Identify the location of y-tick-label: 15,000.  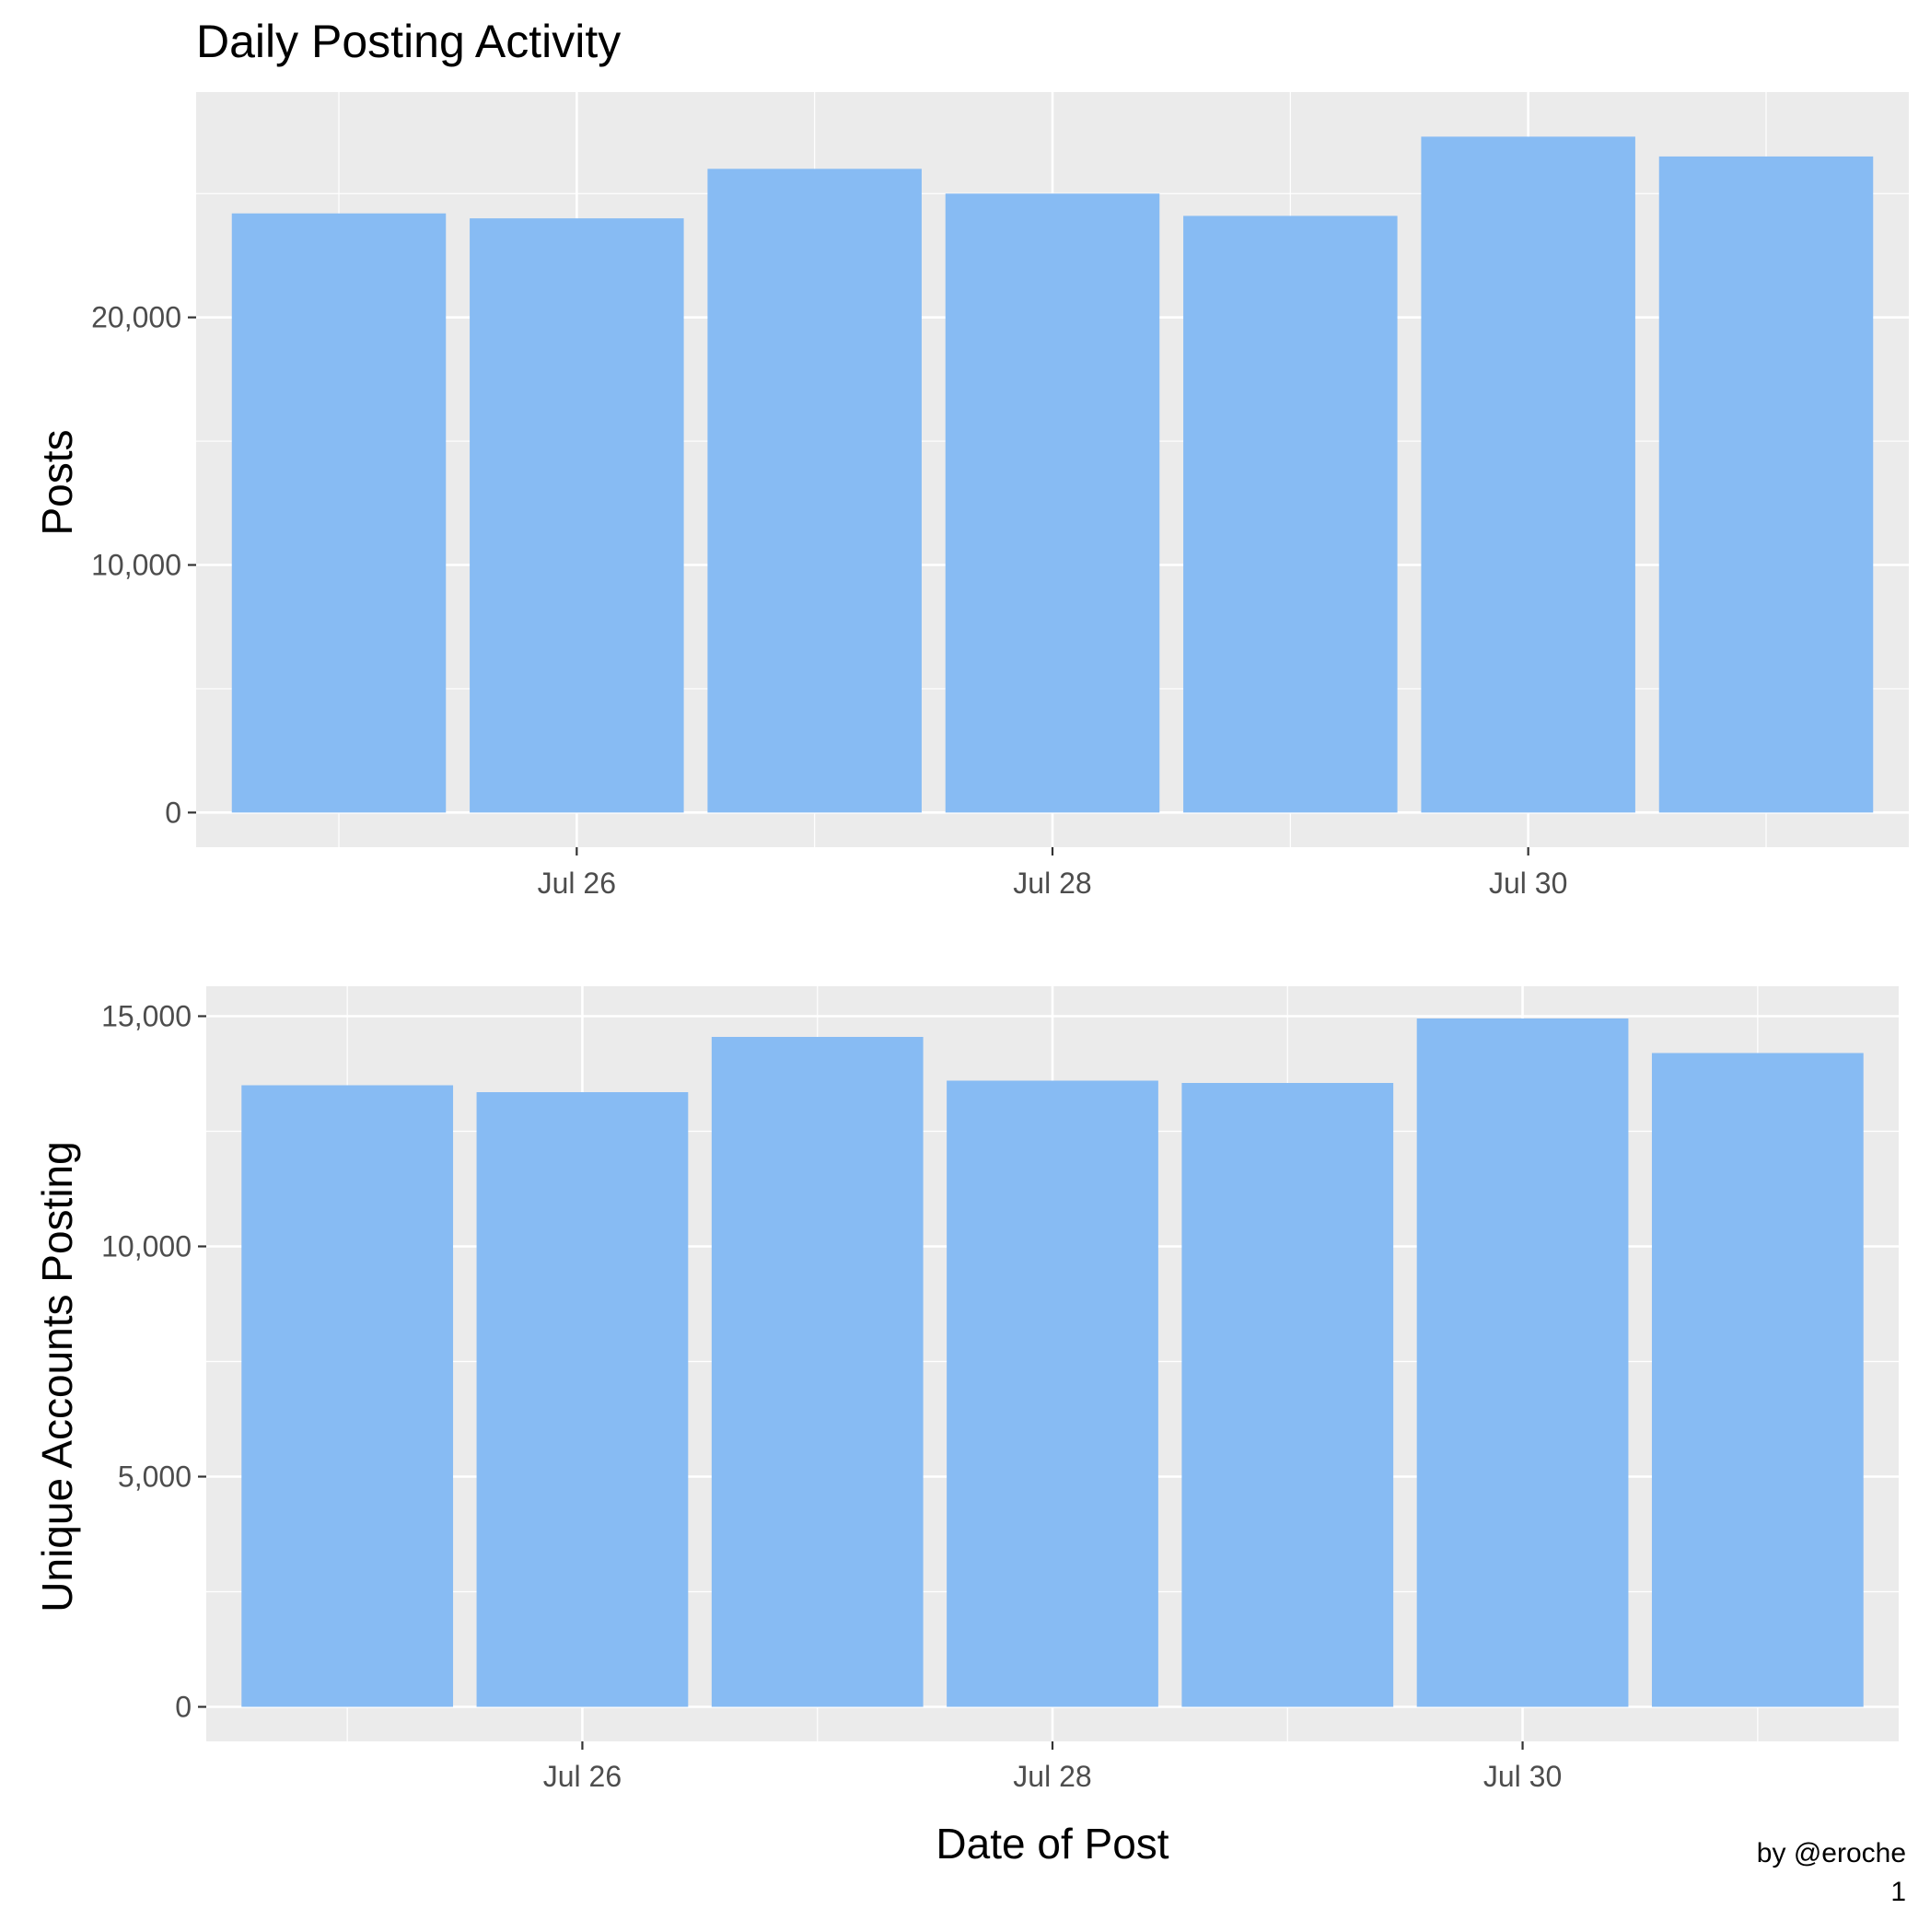
(146, 1016).